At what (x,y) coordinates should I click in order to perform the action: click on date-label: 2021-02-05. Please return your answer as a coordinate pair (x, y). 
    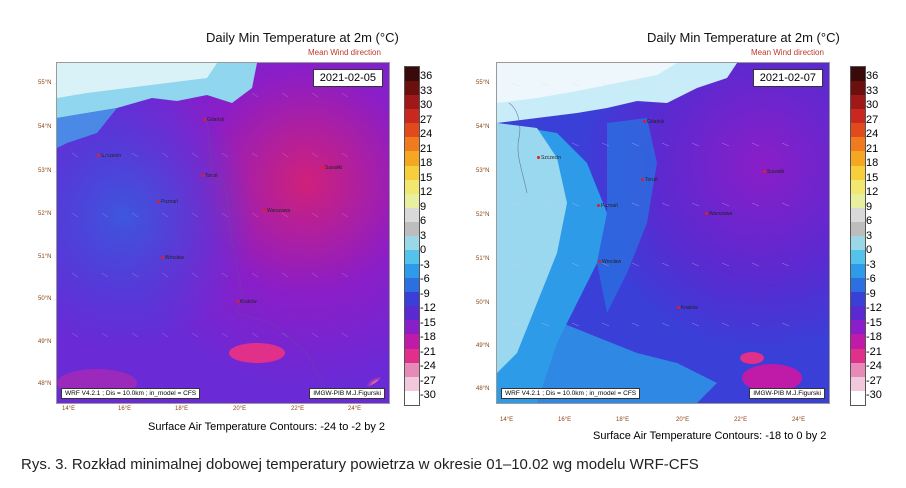
    Looking at the image, I should click on (347, 78).